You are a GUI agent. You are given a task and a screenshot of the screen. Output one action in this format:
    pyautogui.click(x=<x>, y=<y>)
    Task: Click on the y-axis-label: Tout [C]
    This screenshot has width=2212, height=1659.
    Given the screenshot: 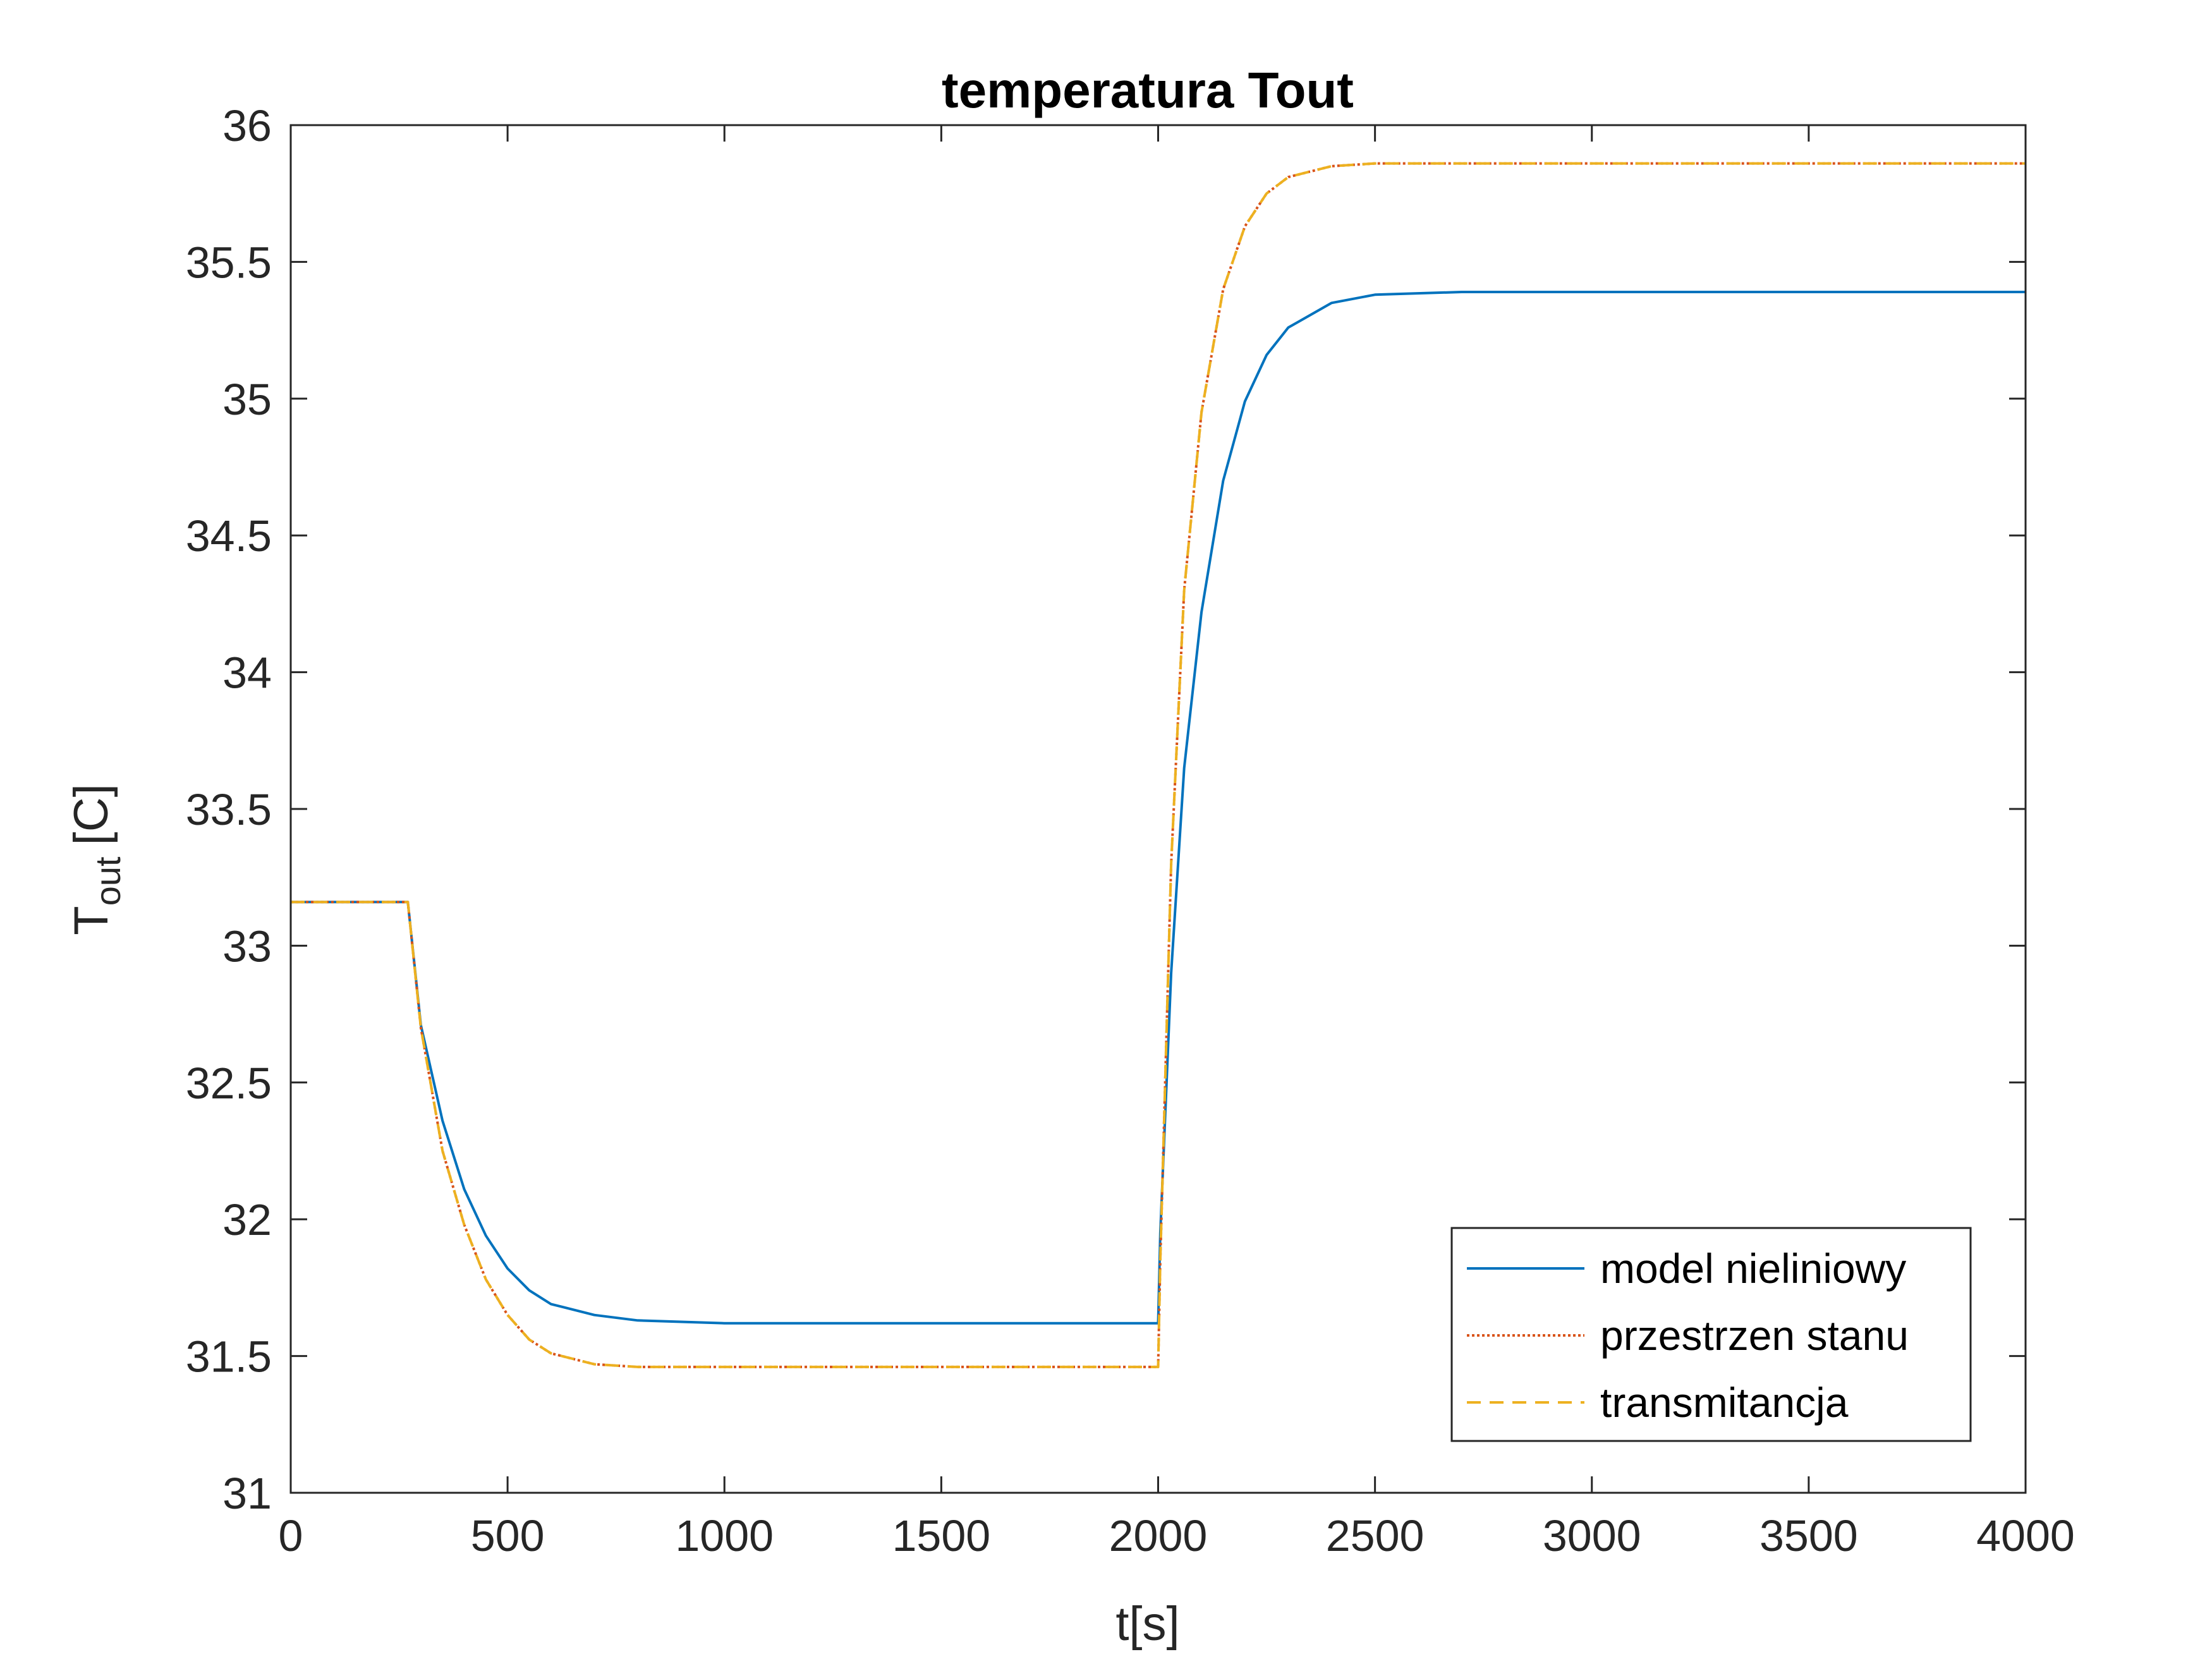 What is the action you would take?
    pyautogui.click(x=96, y=859)
    